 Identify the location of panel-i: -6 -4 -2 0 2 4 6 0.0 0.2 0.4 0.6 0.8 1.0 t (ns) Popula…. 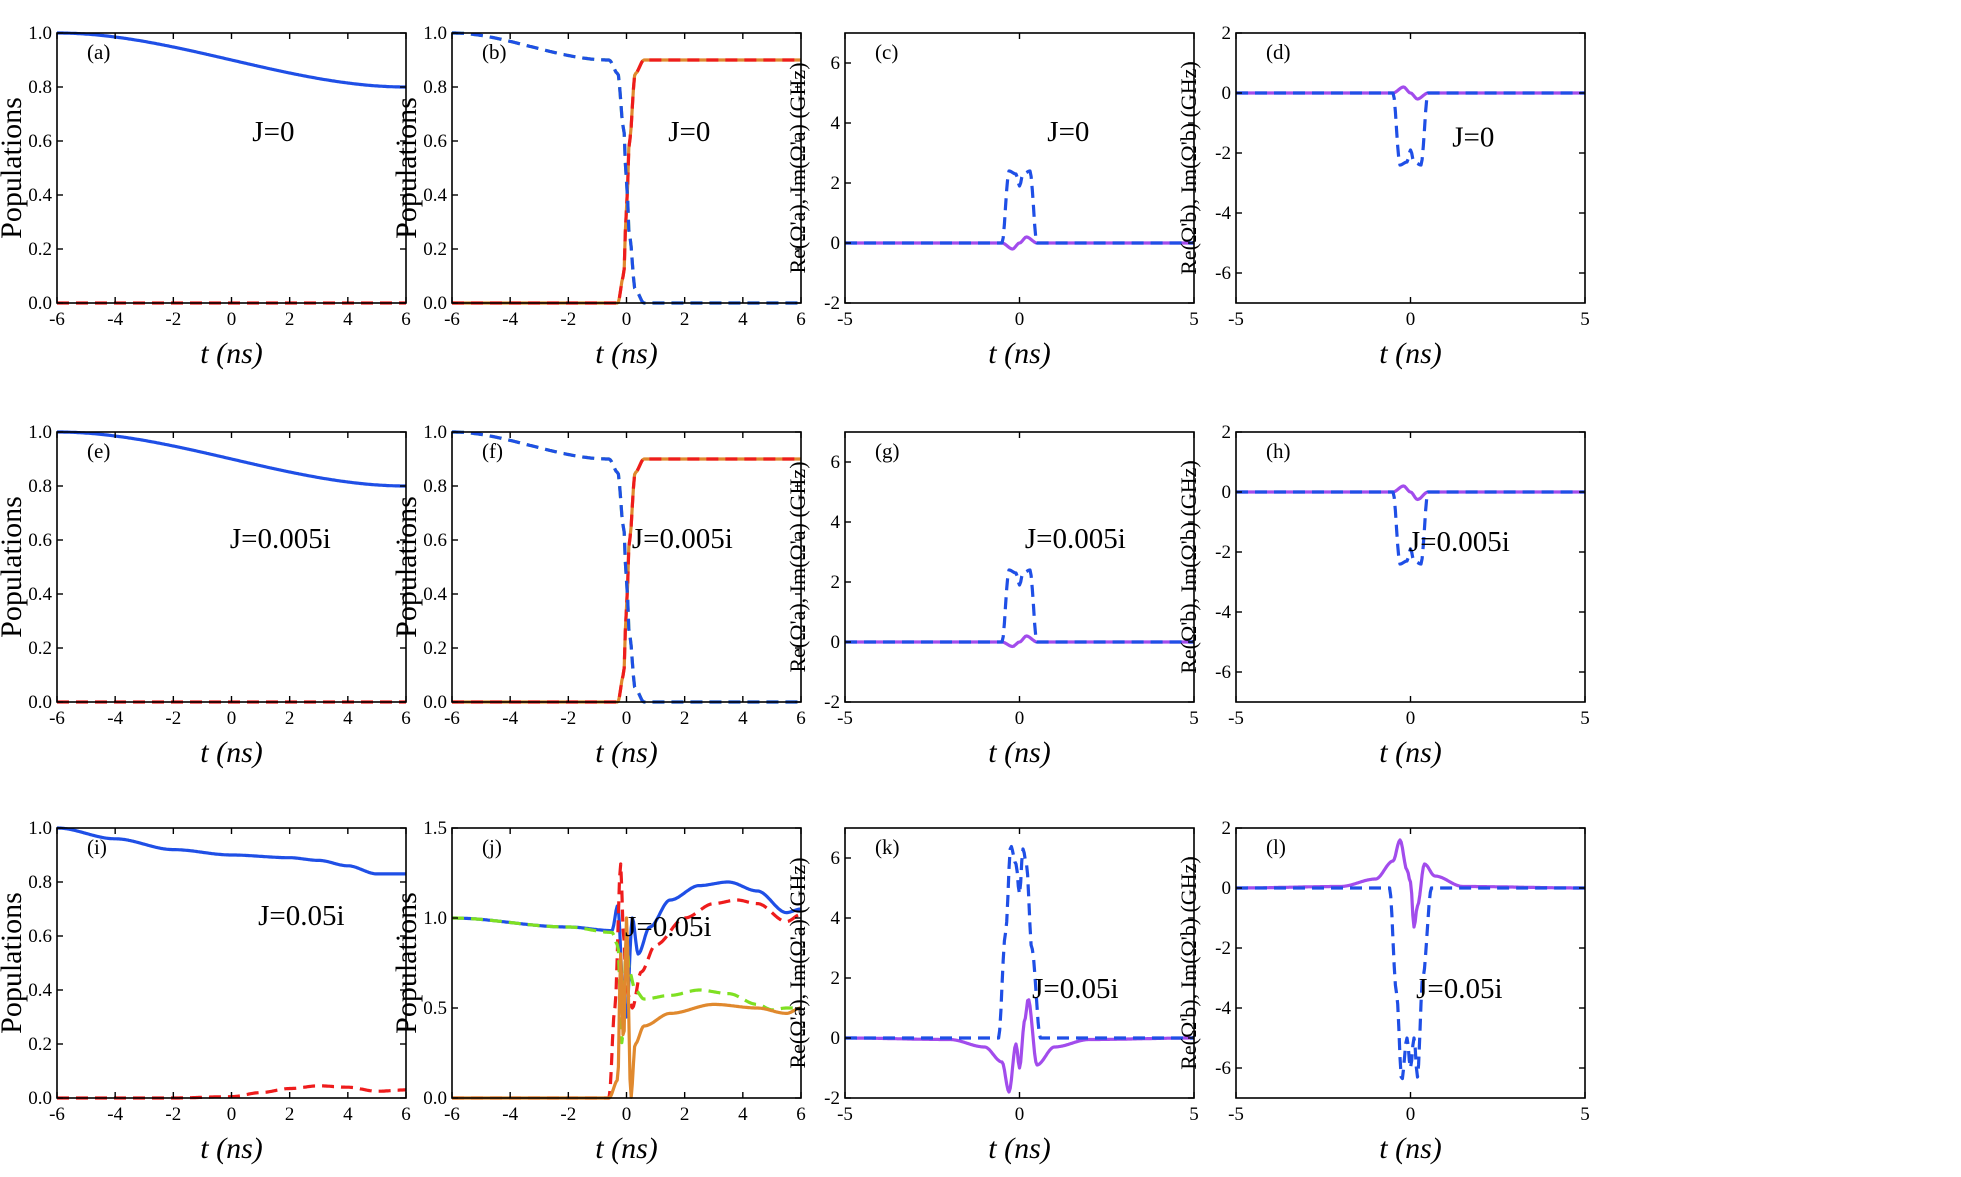
(205, 991).